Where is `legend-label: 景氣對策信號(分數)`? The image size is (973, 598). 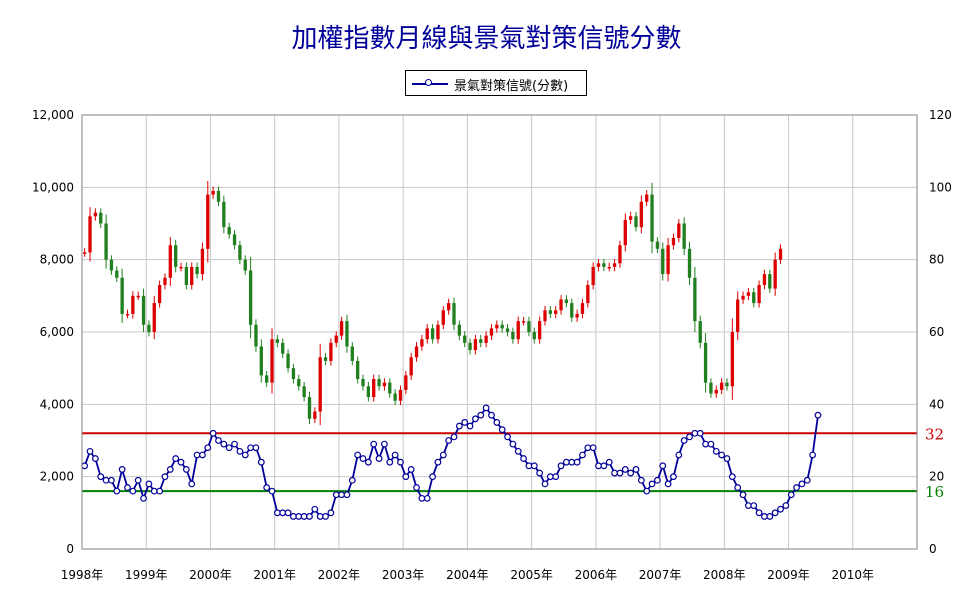
legend-label: 景氣對策信號(分數) is located at coordinates (511, 86).